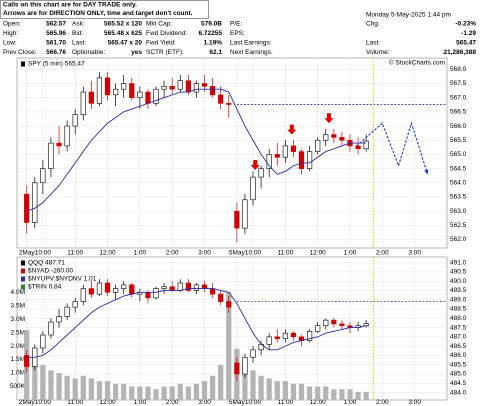 The height and width of the screenshot is (406, 480). Describe the element at coordinates (292, 129) in the screenshot. I see `direction-arrow` at that location.